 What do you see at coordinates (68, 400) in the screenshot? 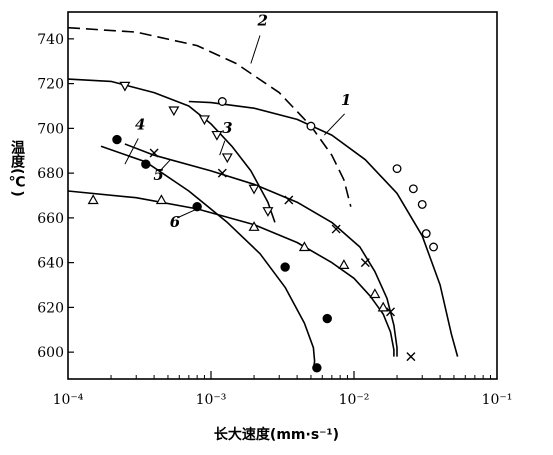
I see `x-tick-label-0: 10⁻⁴` at bounding box center [68, 400].